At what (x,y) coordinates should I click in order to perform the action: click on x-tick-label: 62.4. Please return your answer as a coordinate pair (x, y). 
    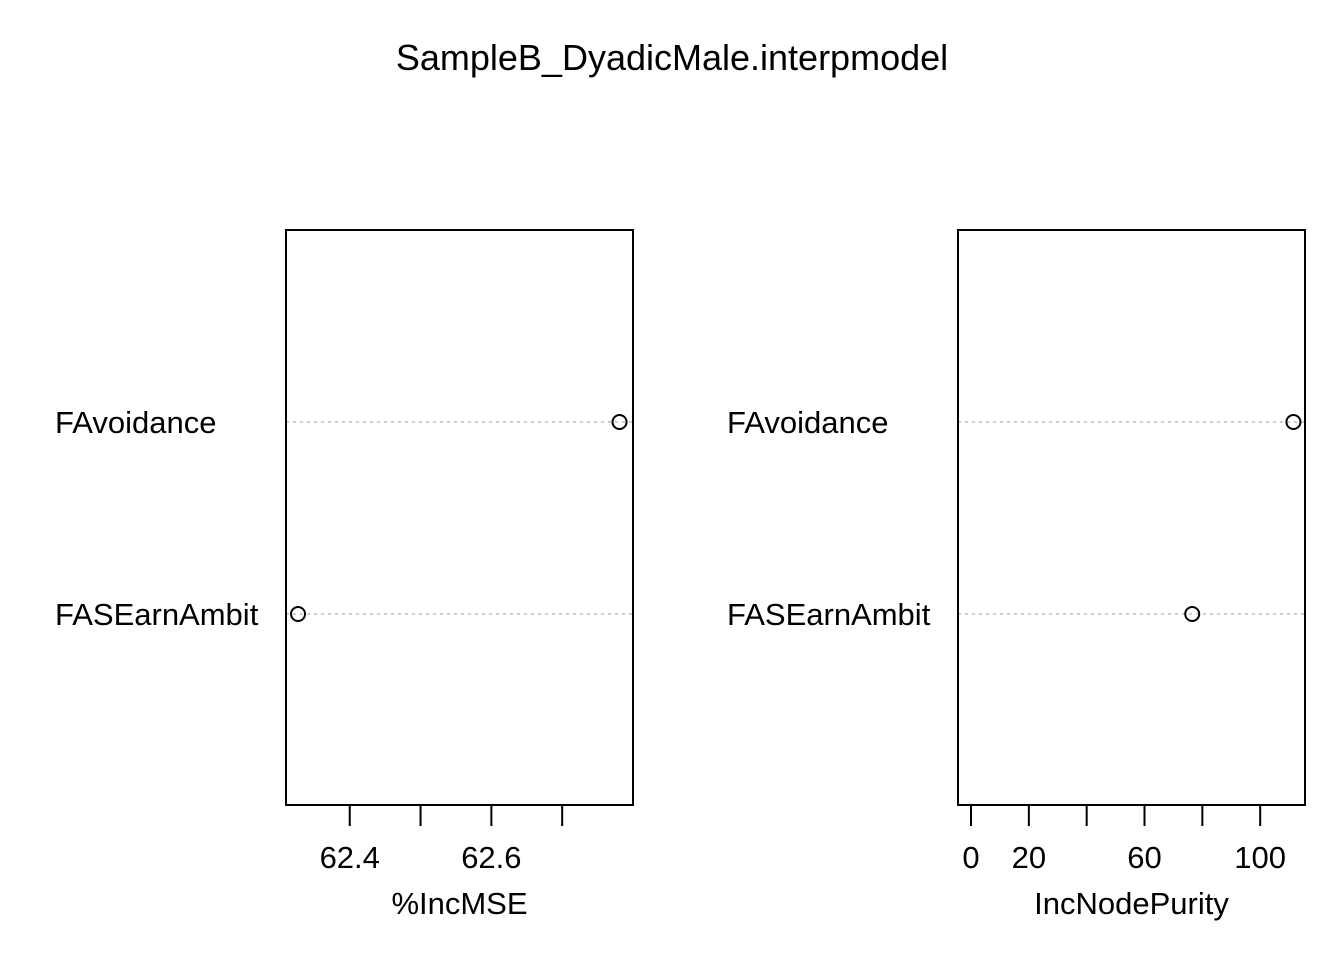
    Looking at the image, I should click on (350, 857).